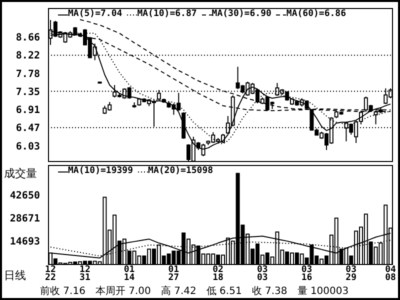  I want to click on text: 量 100003, so click(323, 291).